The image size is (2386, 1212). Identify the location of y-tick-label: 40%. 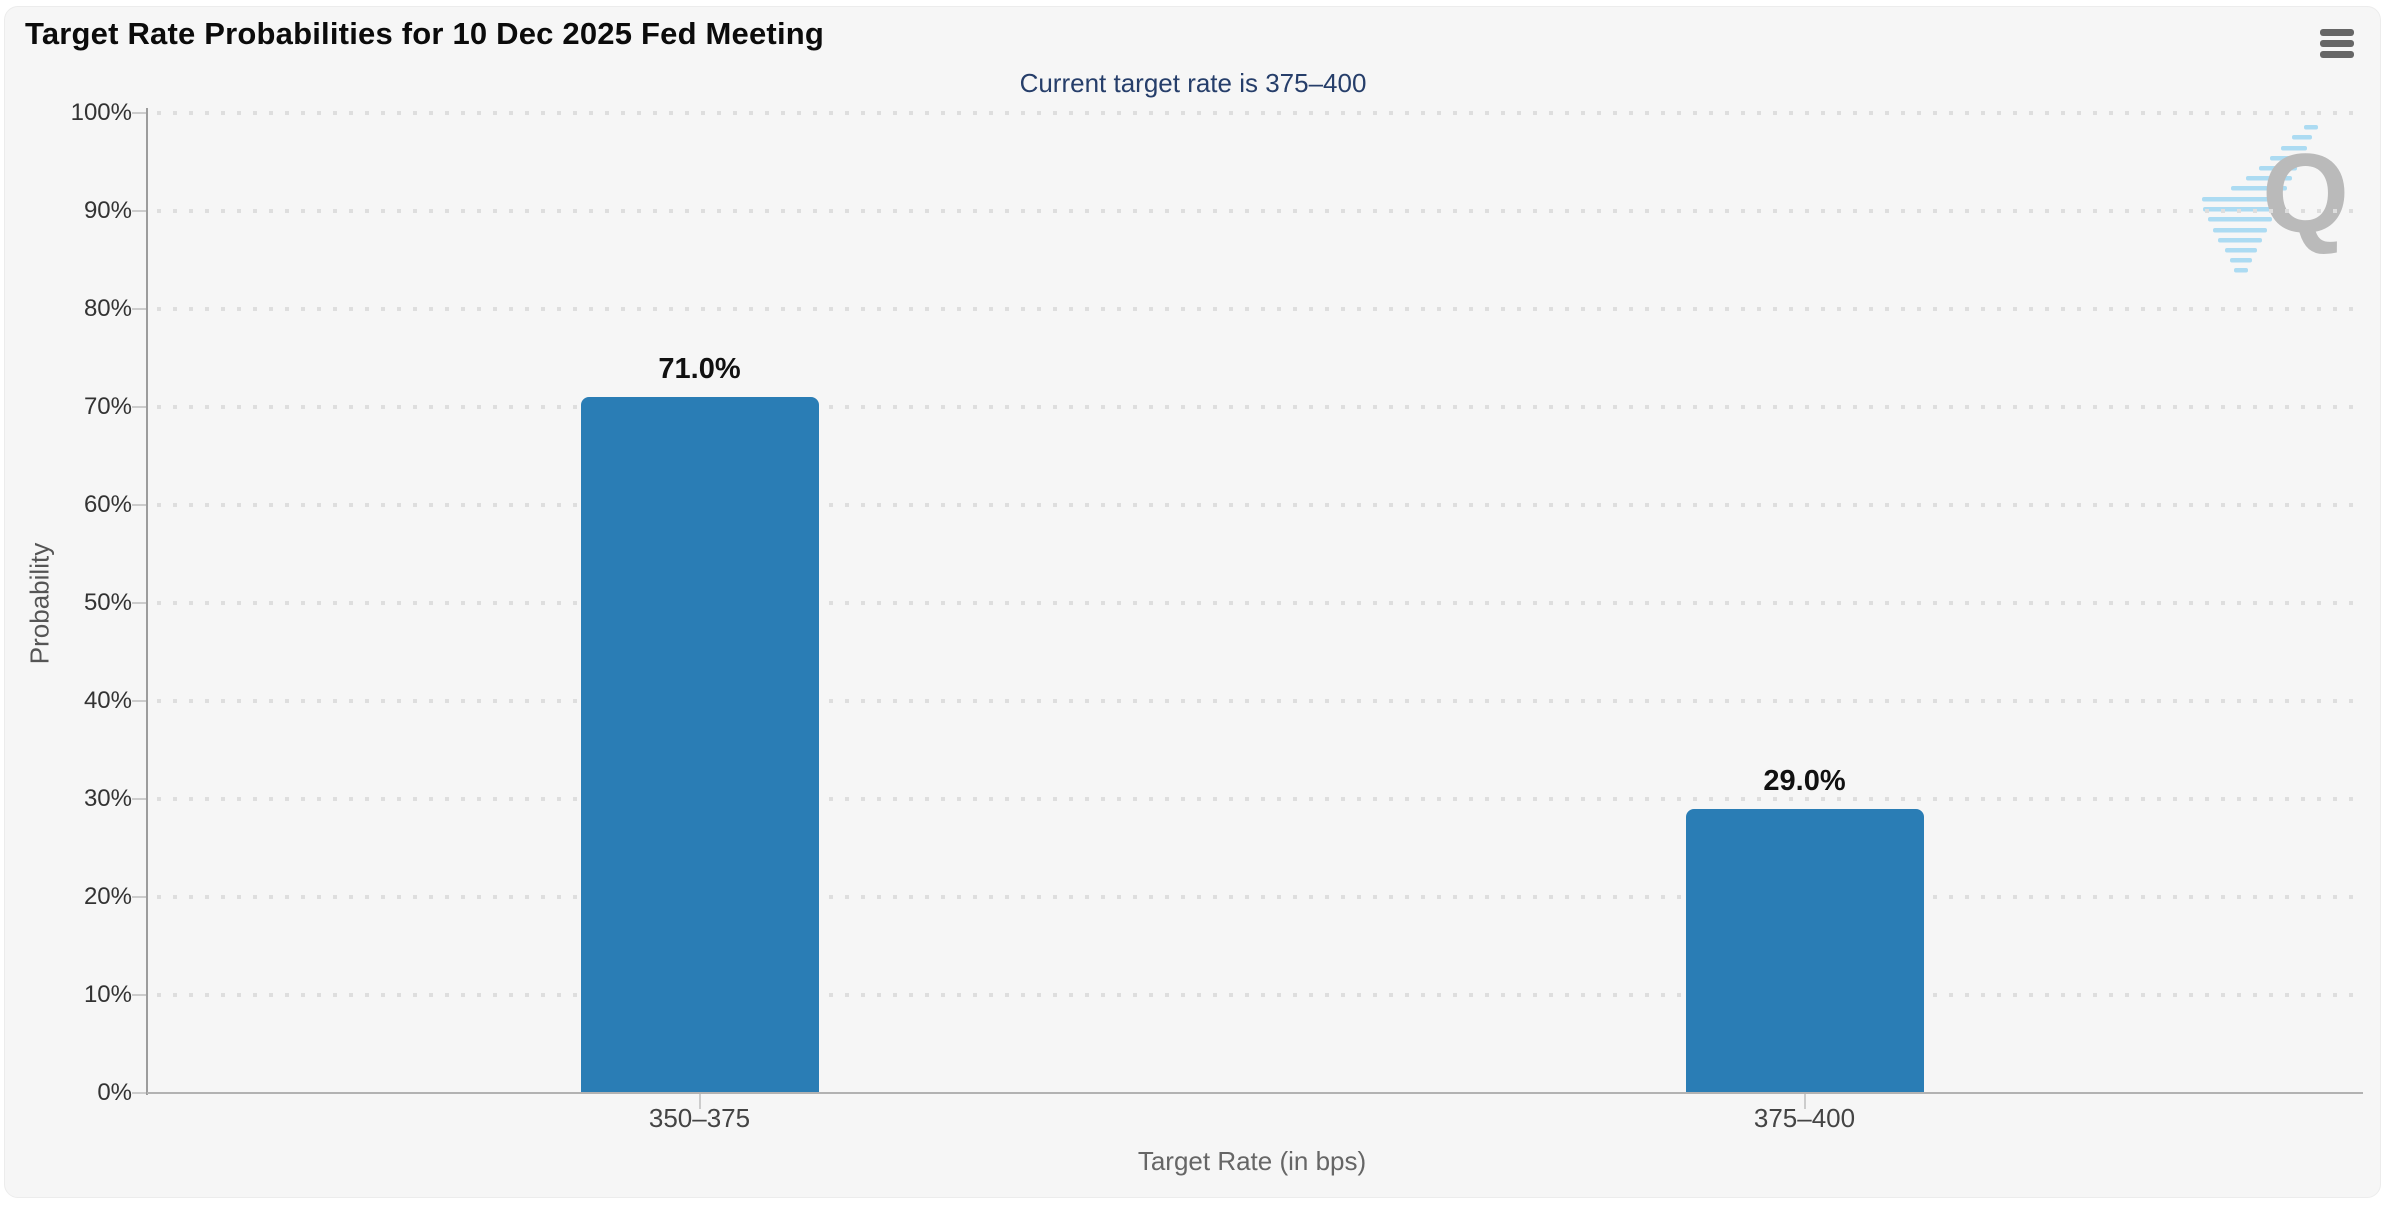
(107, 700).